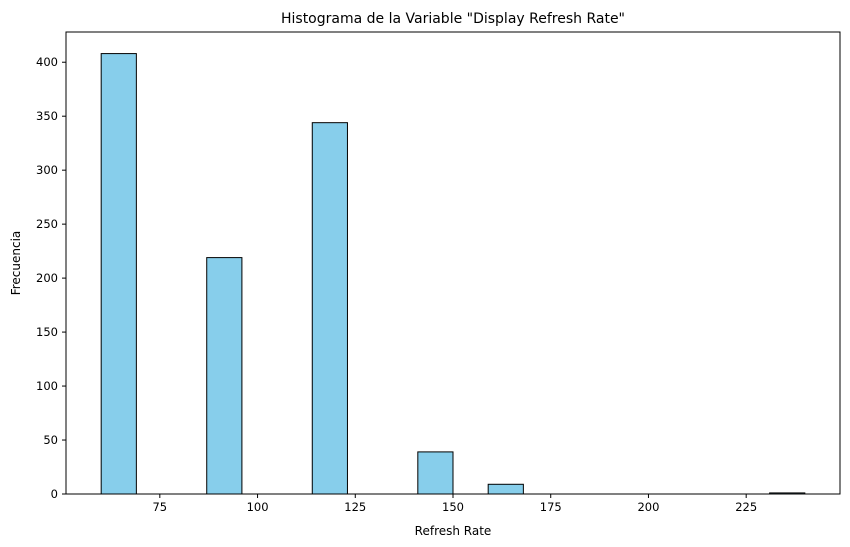 Image resolution: width=850 pixels, height=547 pixels. I want to click on y-tick-label: 250, so click(47, 224).